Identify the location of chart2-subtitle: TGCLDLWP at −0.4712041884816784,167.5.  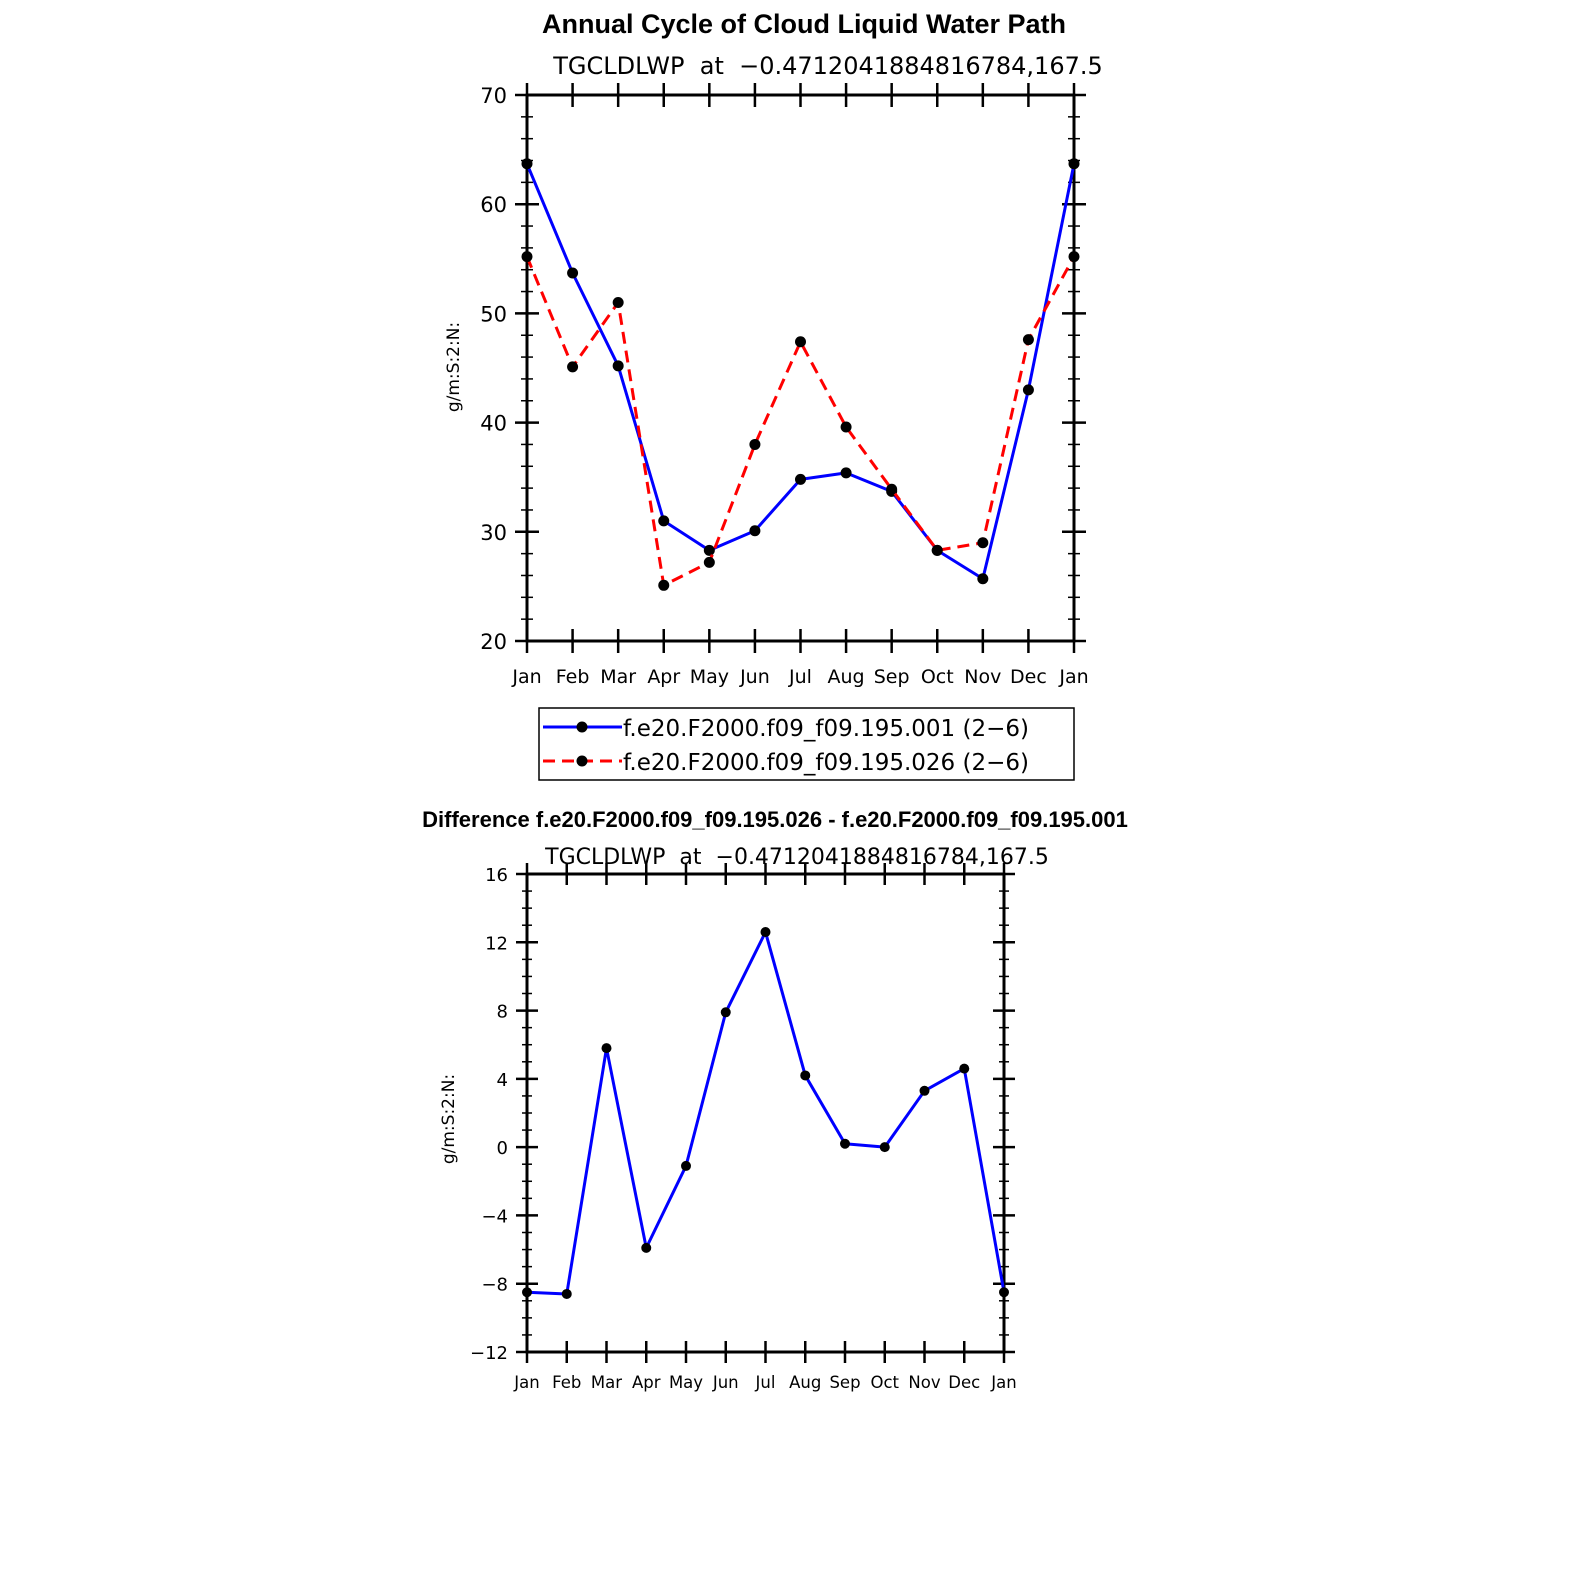
(796, 857).